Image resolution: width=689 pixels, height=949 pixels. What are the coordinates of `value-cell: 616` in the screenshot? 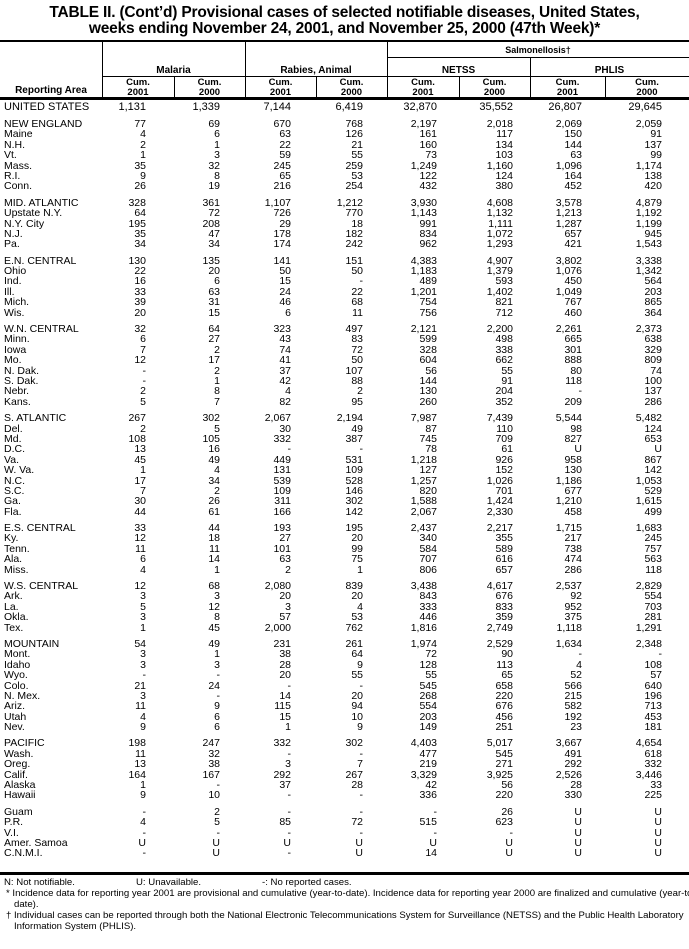 It's located at (504, 559).